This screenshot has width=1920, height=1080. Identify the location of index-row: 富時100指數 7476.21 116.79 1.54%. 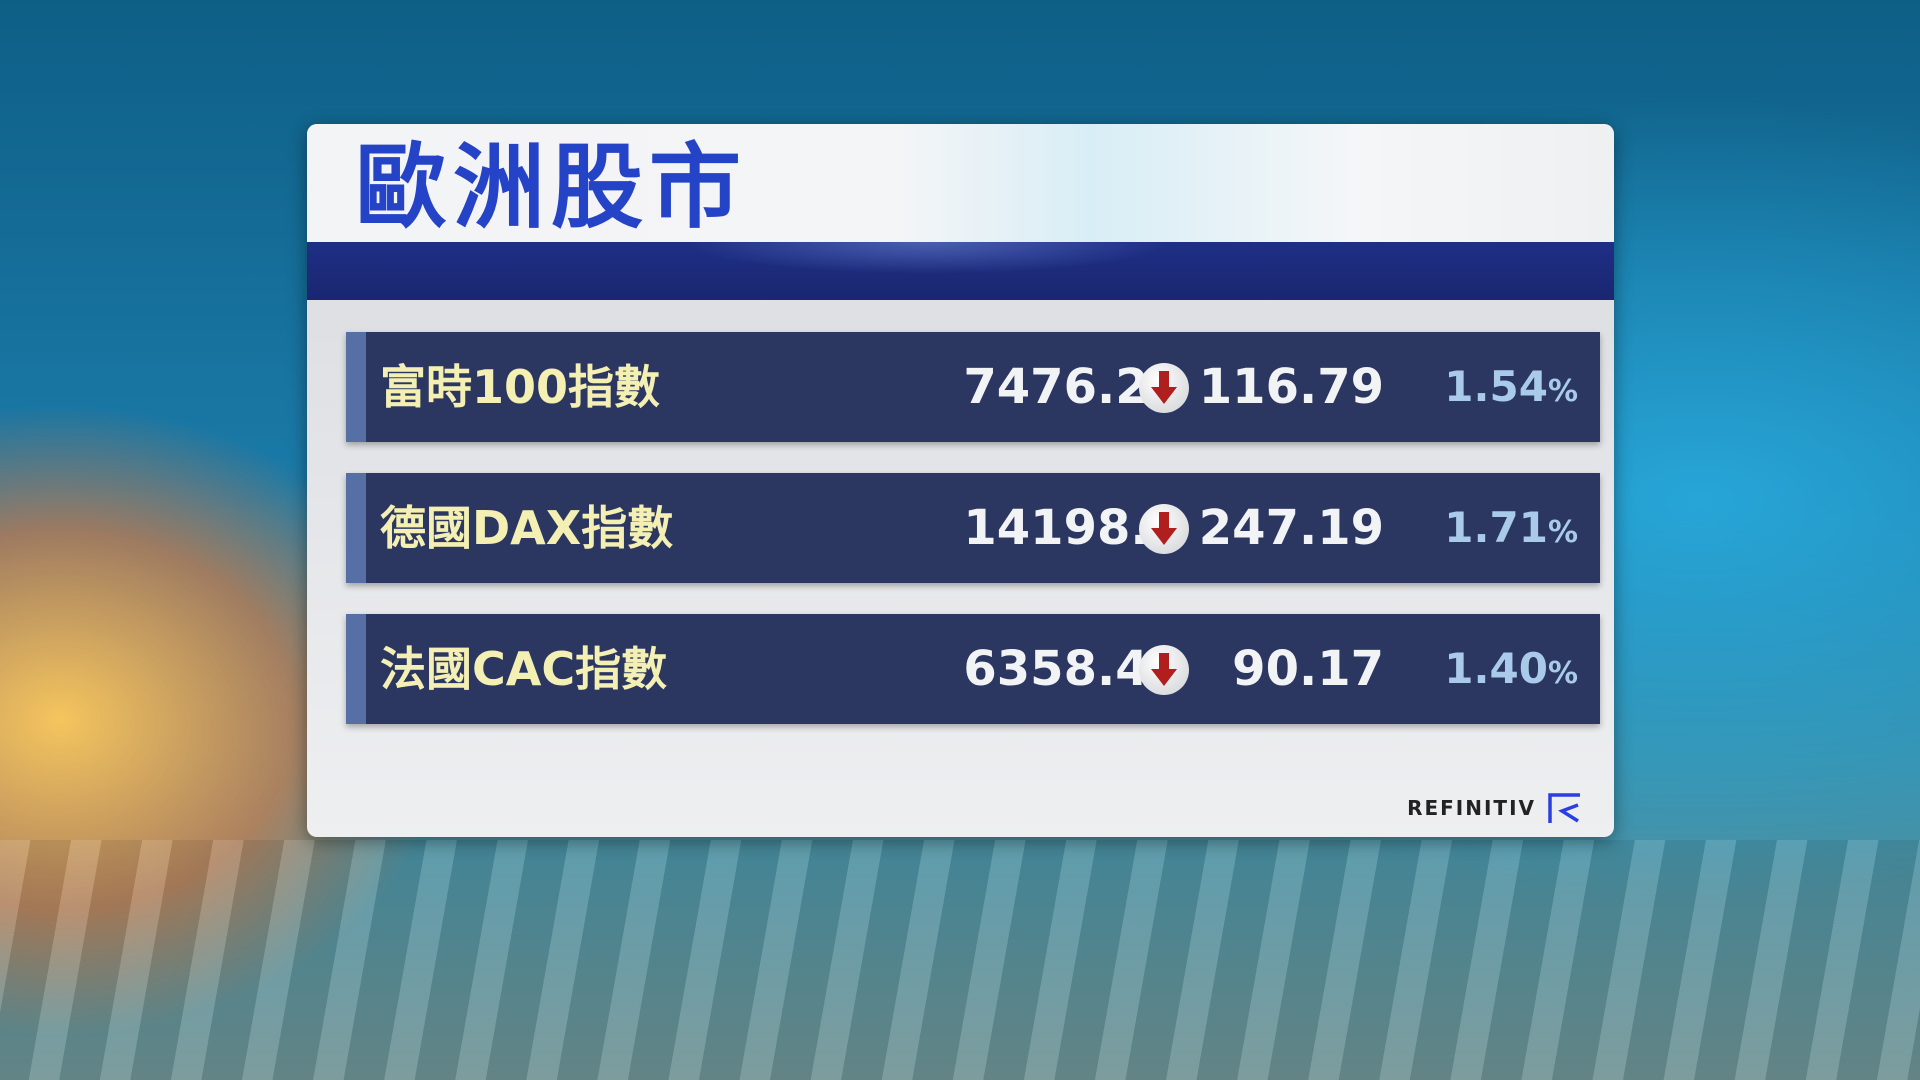
(973, 387).